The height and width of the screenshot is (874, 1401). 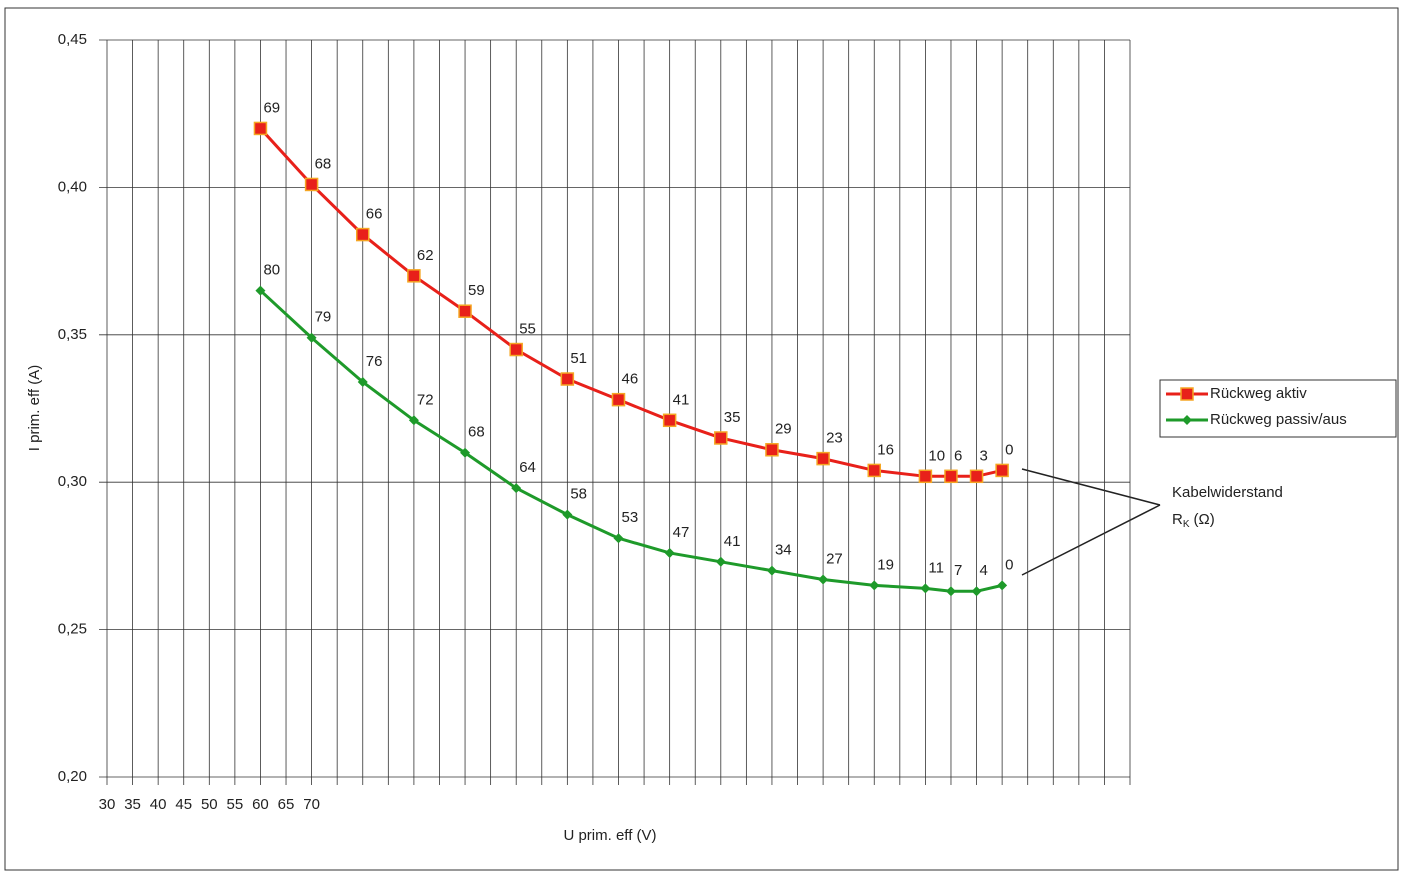 I want to click on point-label: 76, so click(x=374, y=361).